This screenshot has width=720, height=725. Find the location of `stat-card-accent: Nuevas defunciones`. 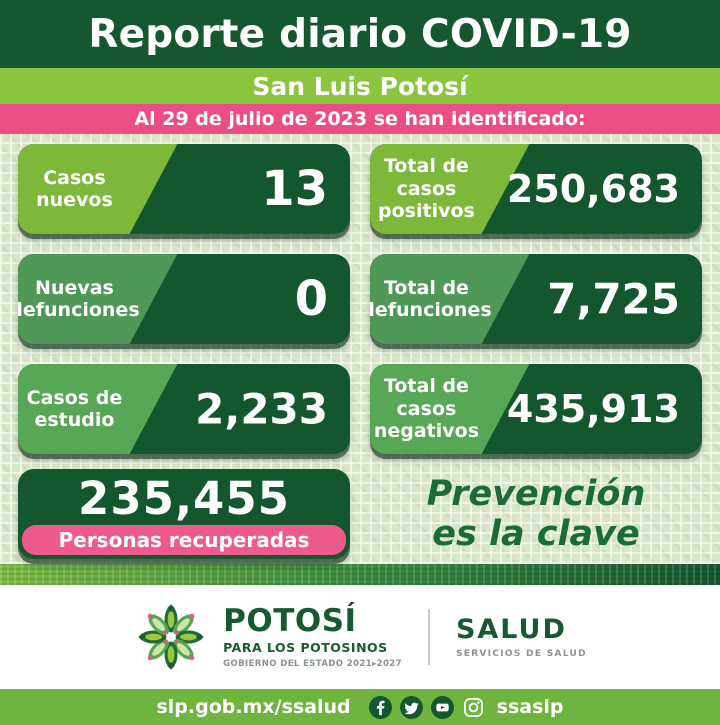

stat-card-accent: Nuevas defunciones is located at coordinates (98, 299).